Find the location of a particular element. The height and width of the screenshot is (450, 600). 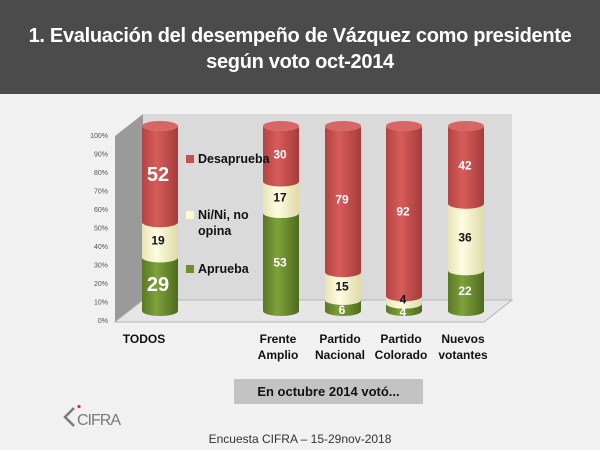

x-tick-label: Frente is located at coordinates (278, 339).